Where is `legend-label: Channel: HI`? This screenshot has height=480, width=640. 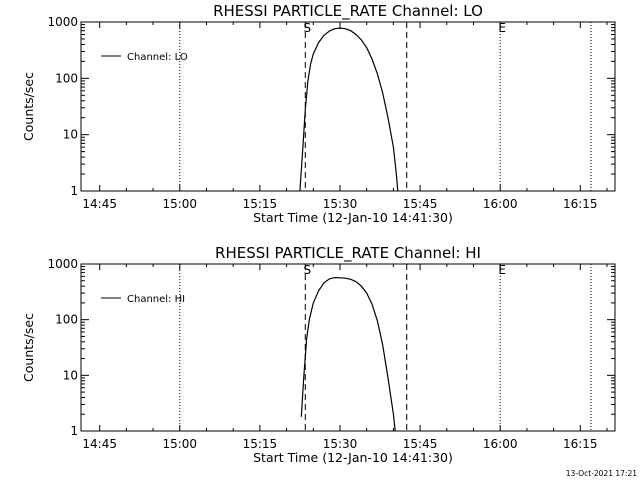 legend-label: Channel: HI is located at coordinates (156, 299).